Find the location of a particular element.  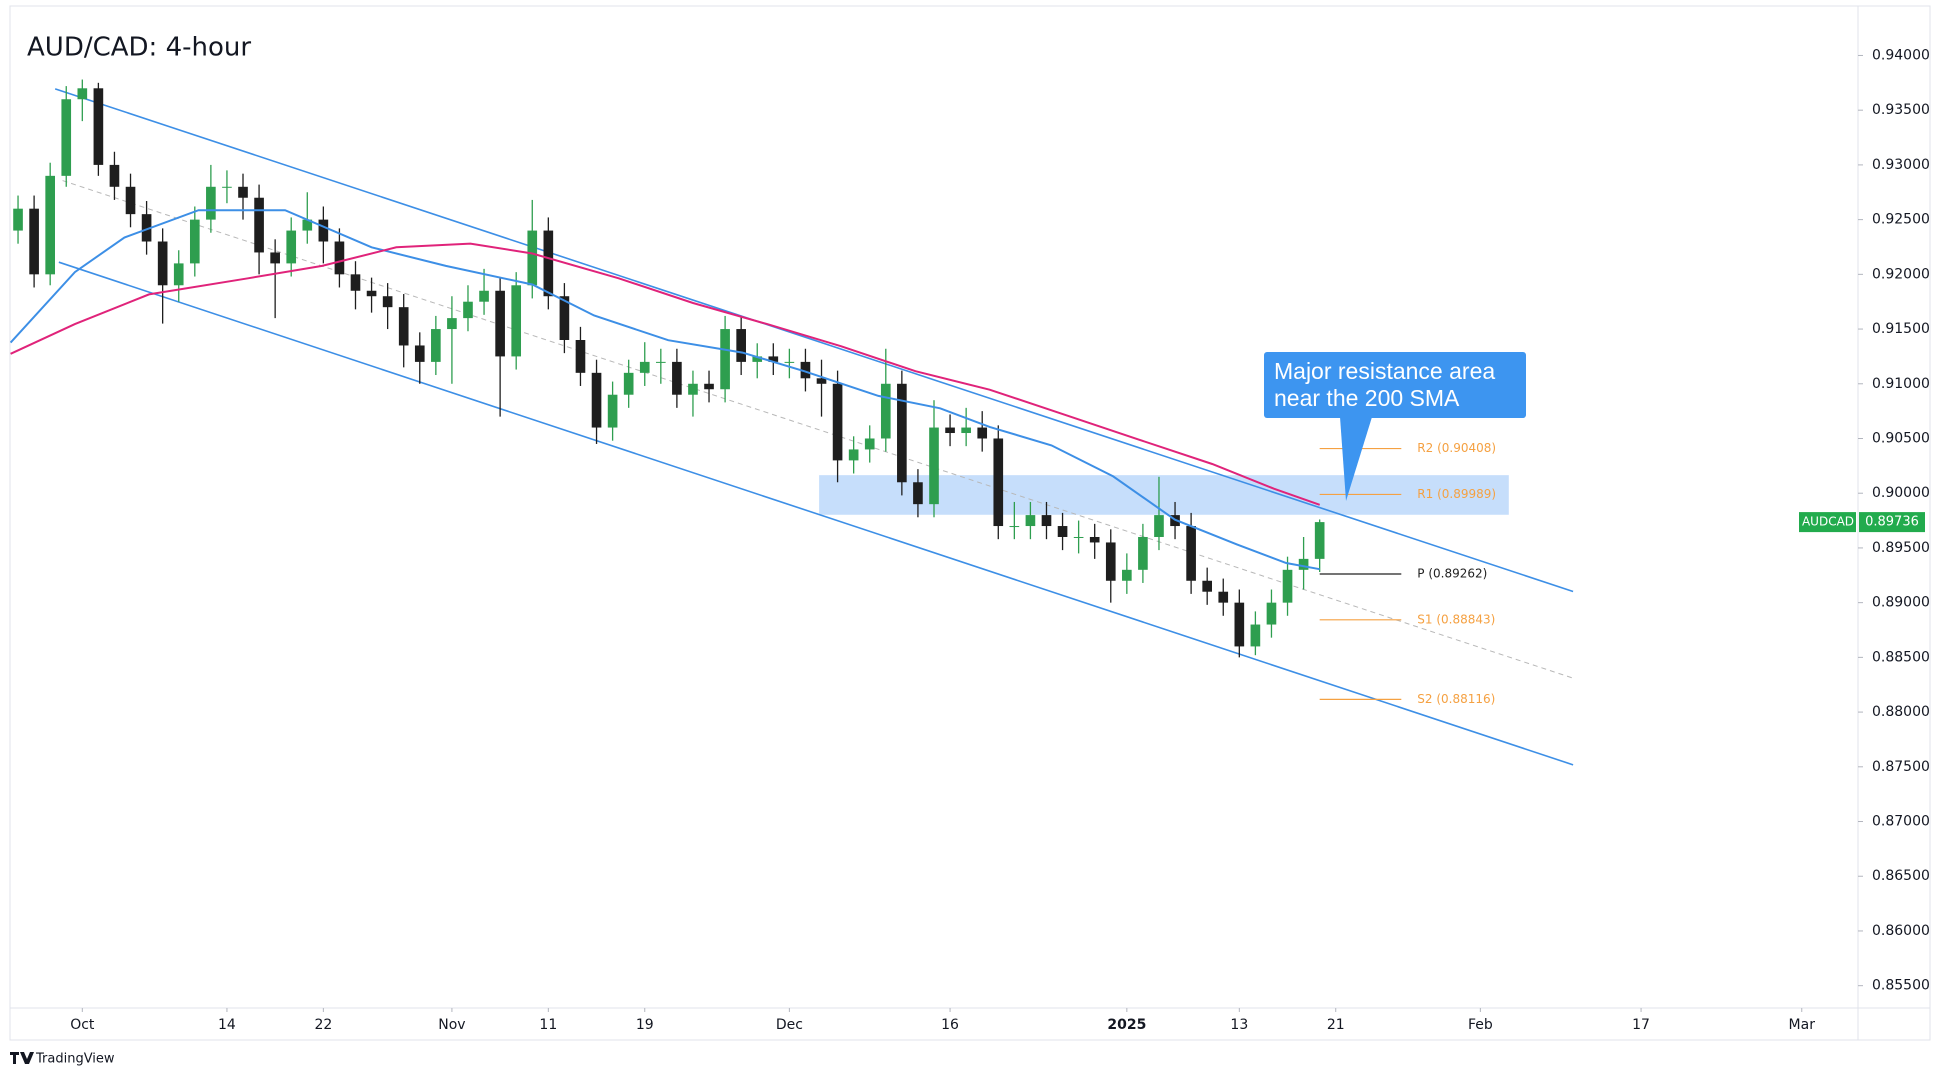

x-tick-label: 11 is located at coordinates (548, 1025).